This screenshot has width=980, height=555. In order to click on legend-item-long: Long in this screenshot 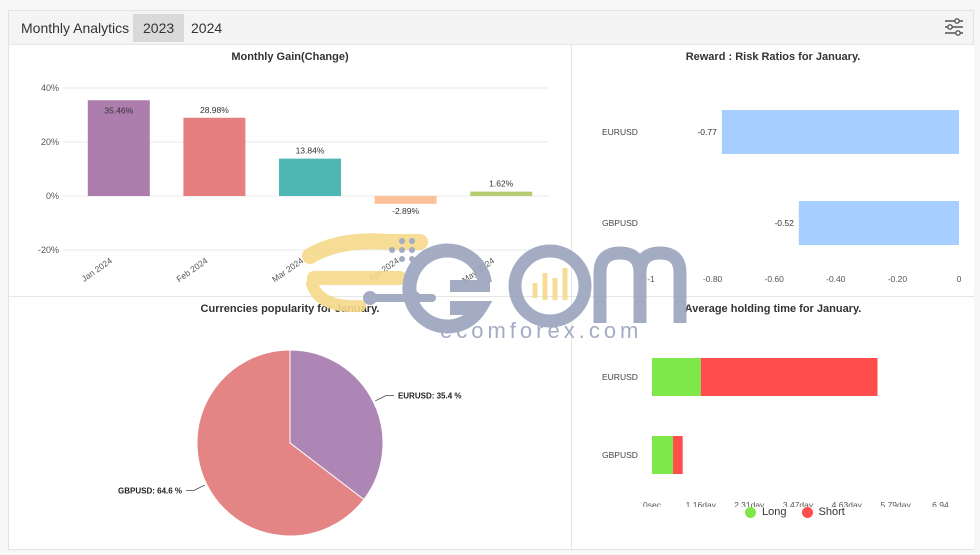, I will do `click(765, 512)`.